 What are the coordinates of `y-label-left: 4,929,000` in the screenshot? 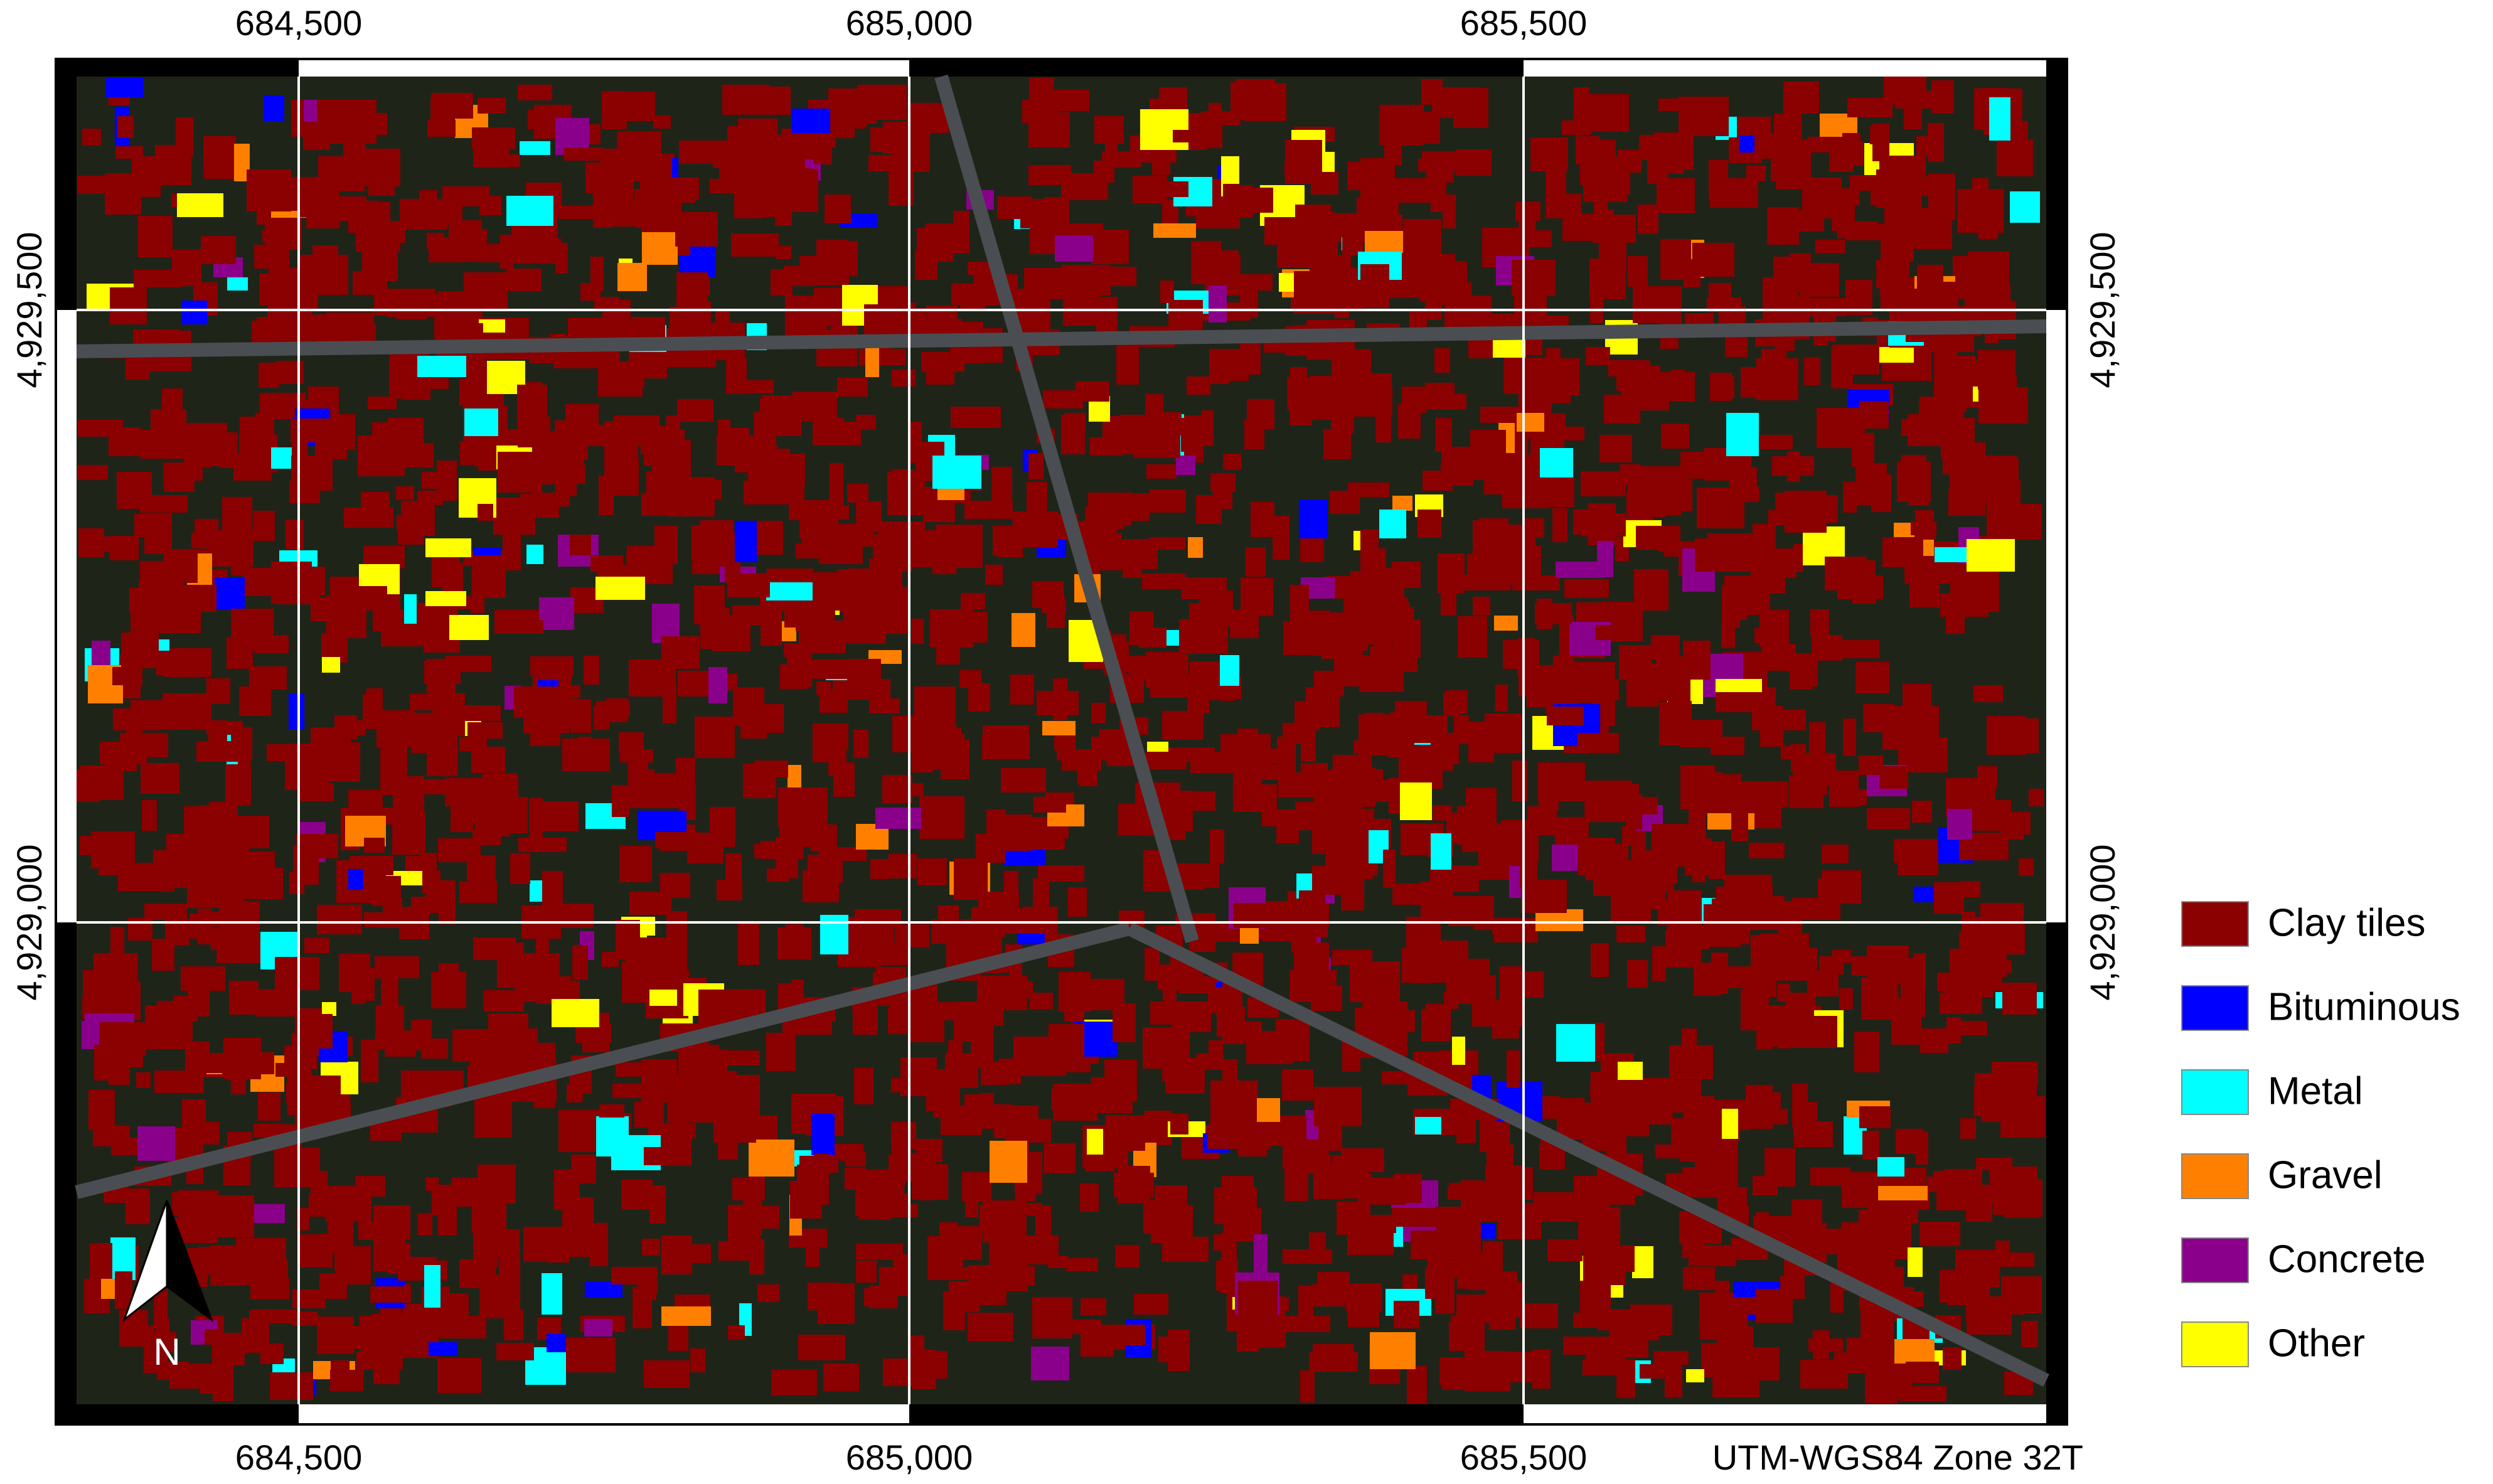 It's located at (29, 922).